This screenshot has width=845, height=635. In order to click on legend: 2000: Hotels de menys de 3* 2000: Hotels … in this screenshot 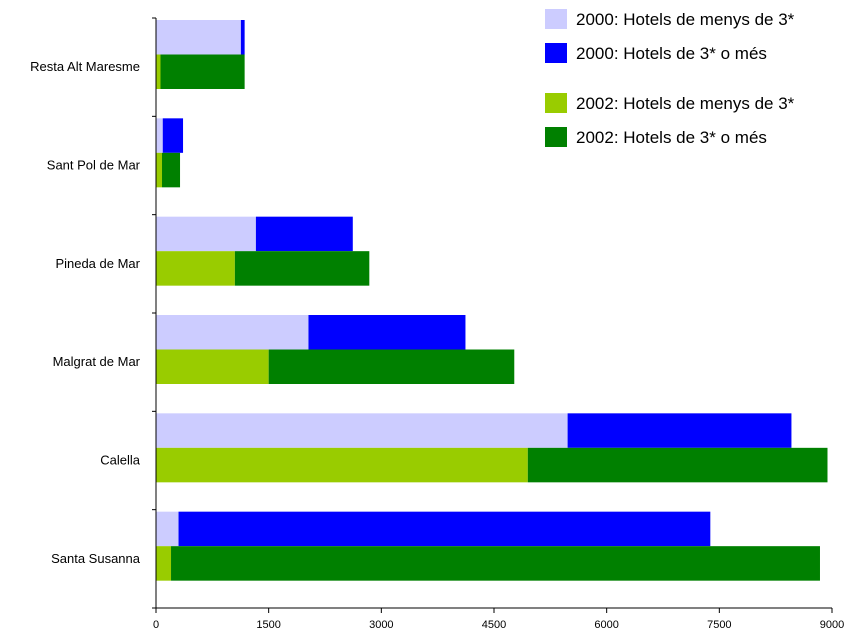, I will do `click(670, 78)`.